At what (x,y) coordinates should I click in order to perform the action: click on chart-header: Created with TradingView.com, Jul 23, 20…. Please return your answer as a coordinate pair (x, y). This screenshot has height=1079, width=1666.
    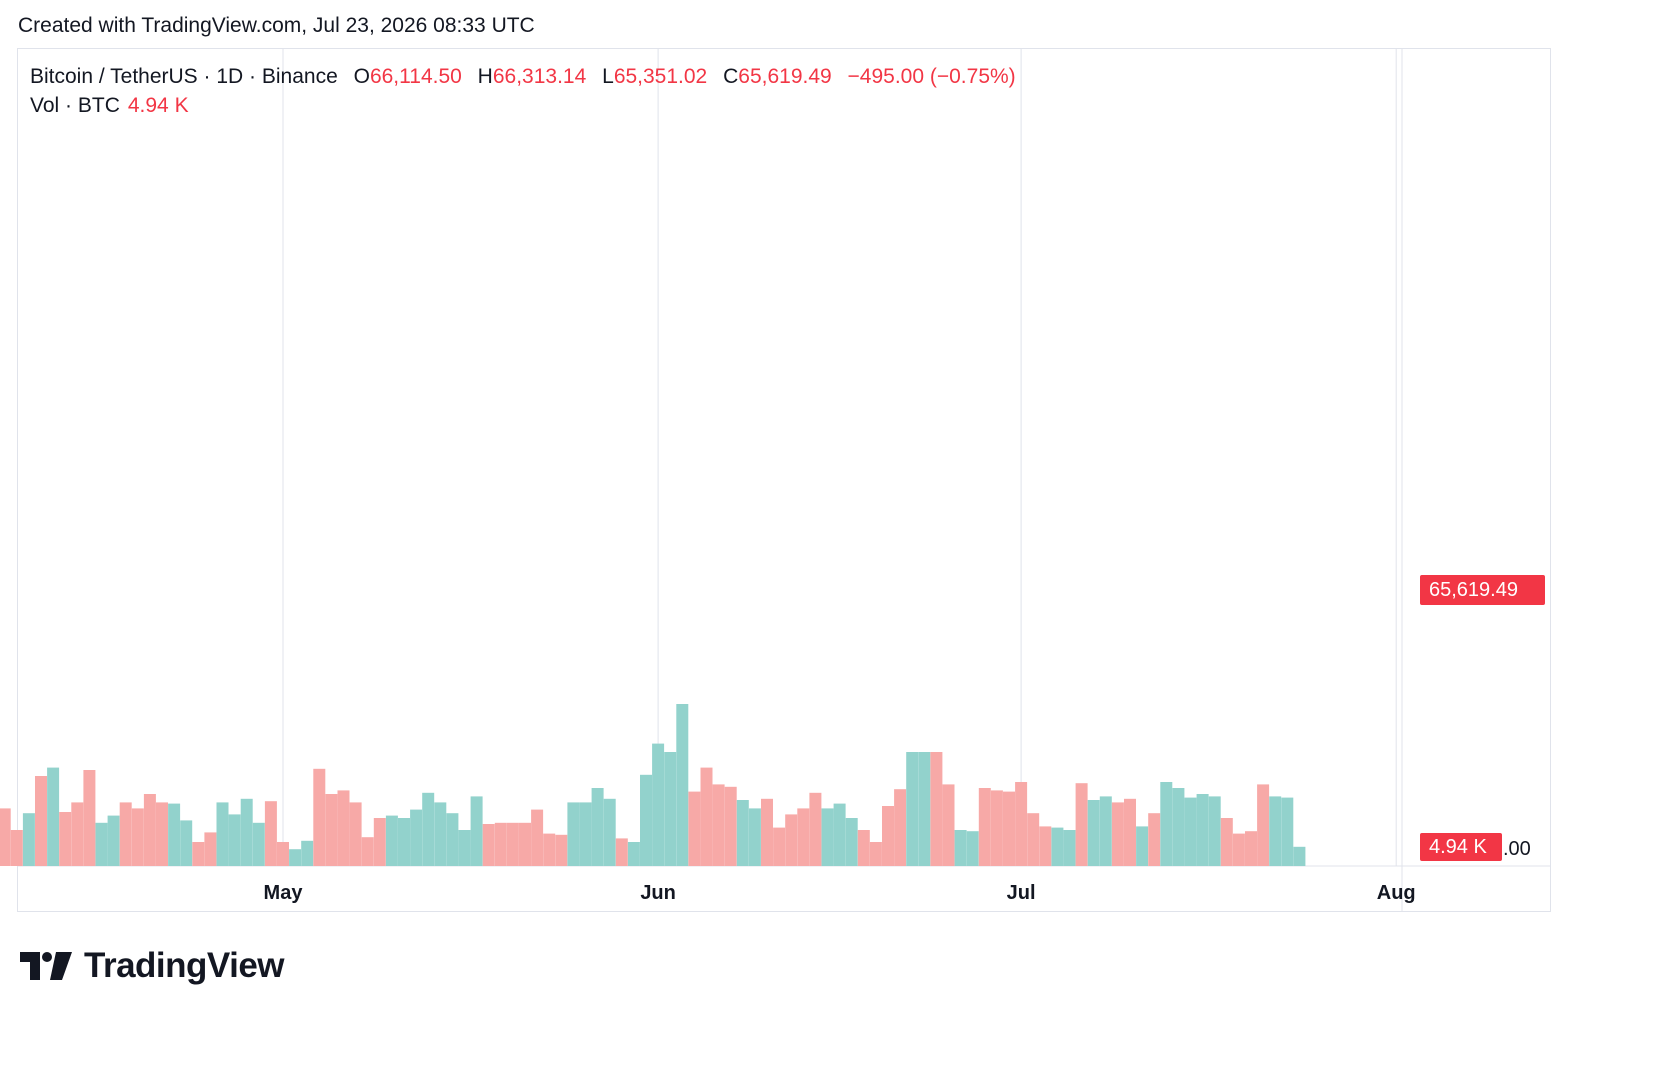
    Looking at the image, I should click on (276, 25).